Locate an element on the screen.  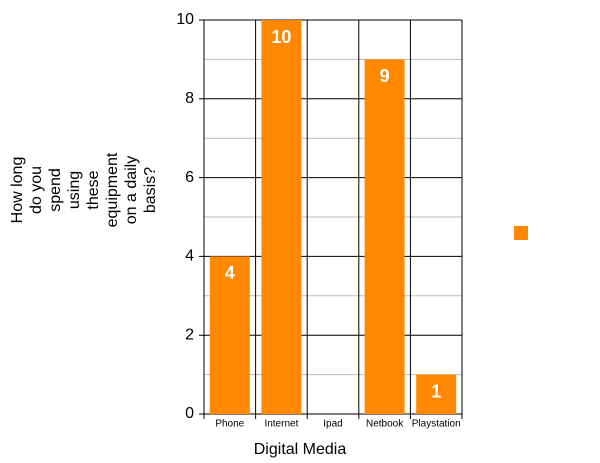
y-axis-title: do you is located at coordinates (36, 190).